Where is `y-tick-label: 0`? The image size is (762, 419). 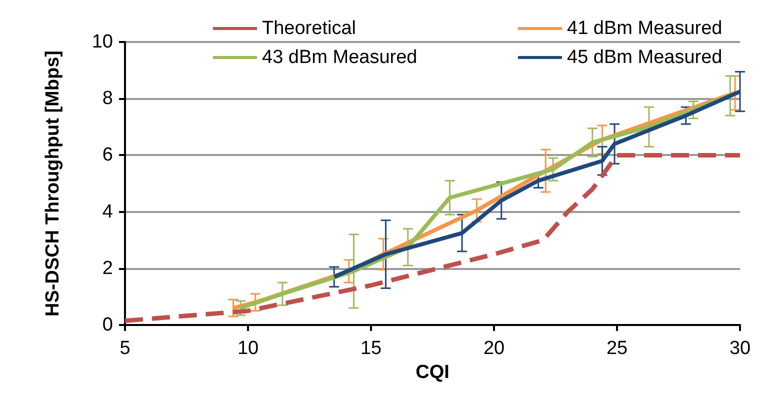 y-tick-label: 0 is located at coordinates (107, 325).